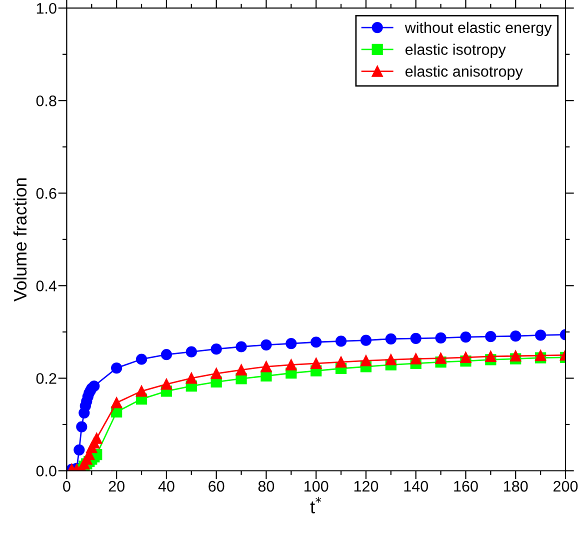 The image size is (580, 538). What do you see at coordinates (46, 193) in the screenshot?
I see `y-tick-label: 0.6` at bounding box center [46, 193].